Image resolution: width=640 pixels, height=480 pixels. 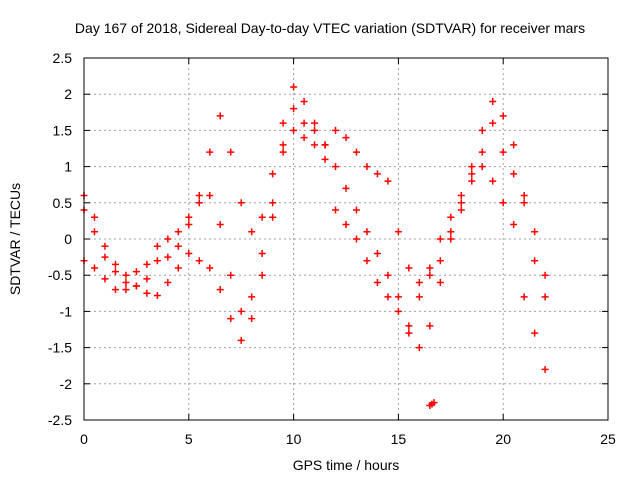 What do you see at coordinates (346, 465) in the screenshot?
I see `x-axis-label: GPS time / hours` at bounding box center [346, 465].